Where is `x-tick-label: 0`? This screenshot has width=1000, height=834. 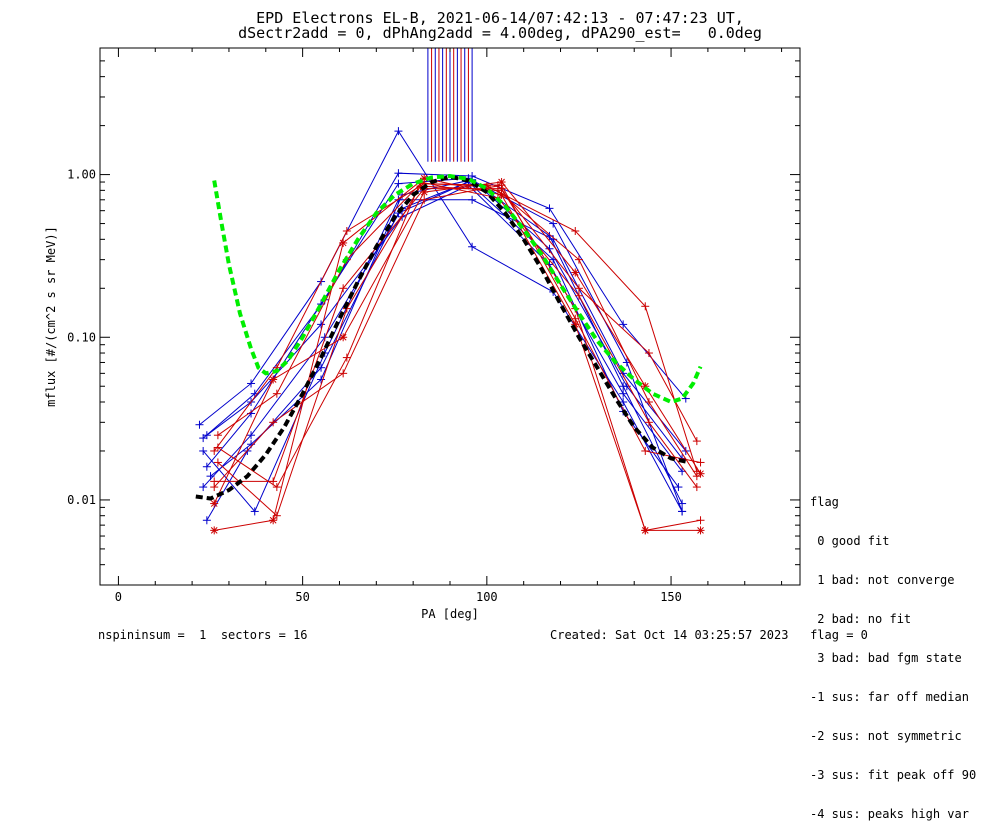
x-tick-label: 0 is located at coordinates (118, 597).